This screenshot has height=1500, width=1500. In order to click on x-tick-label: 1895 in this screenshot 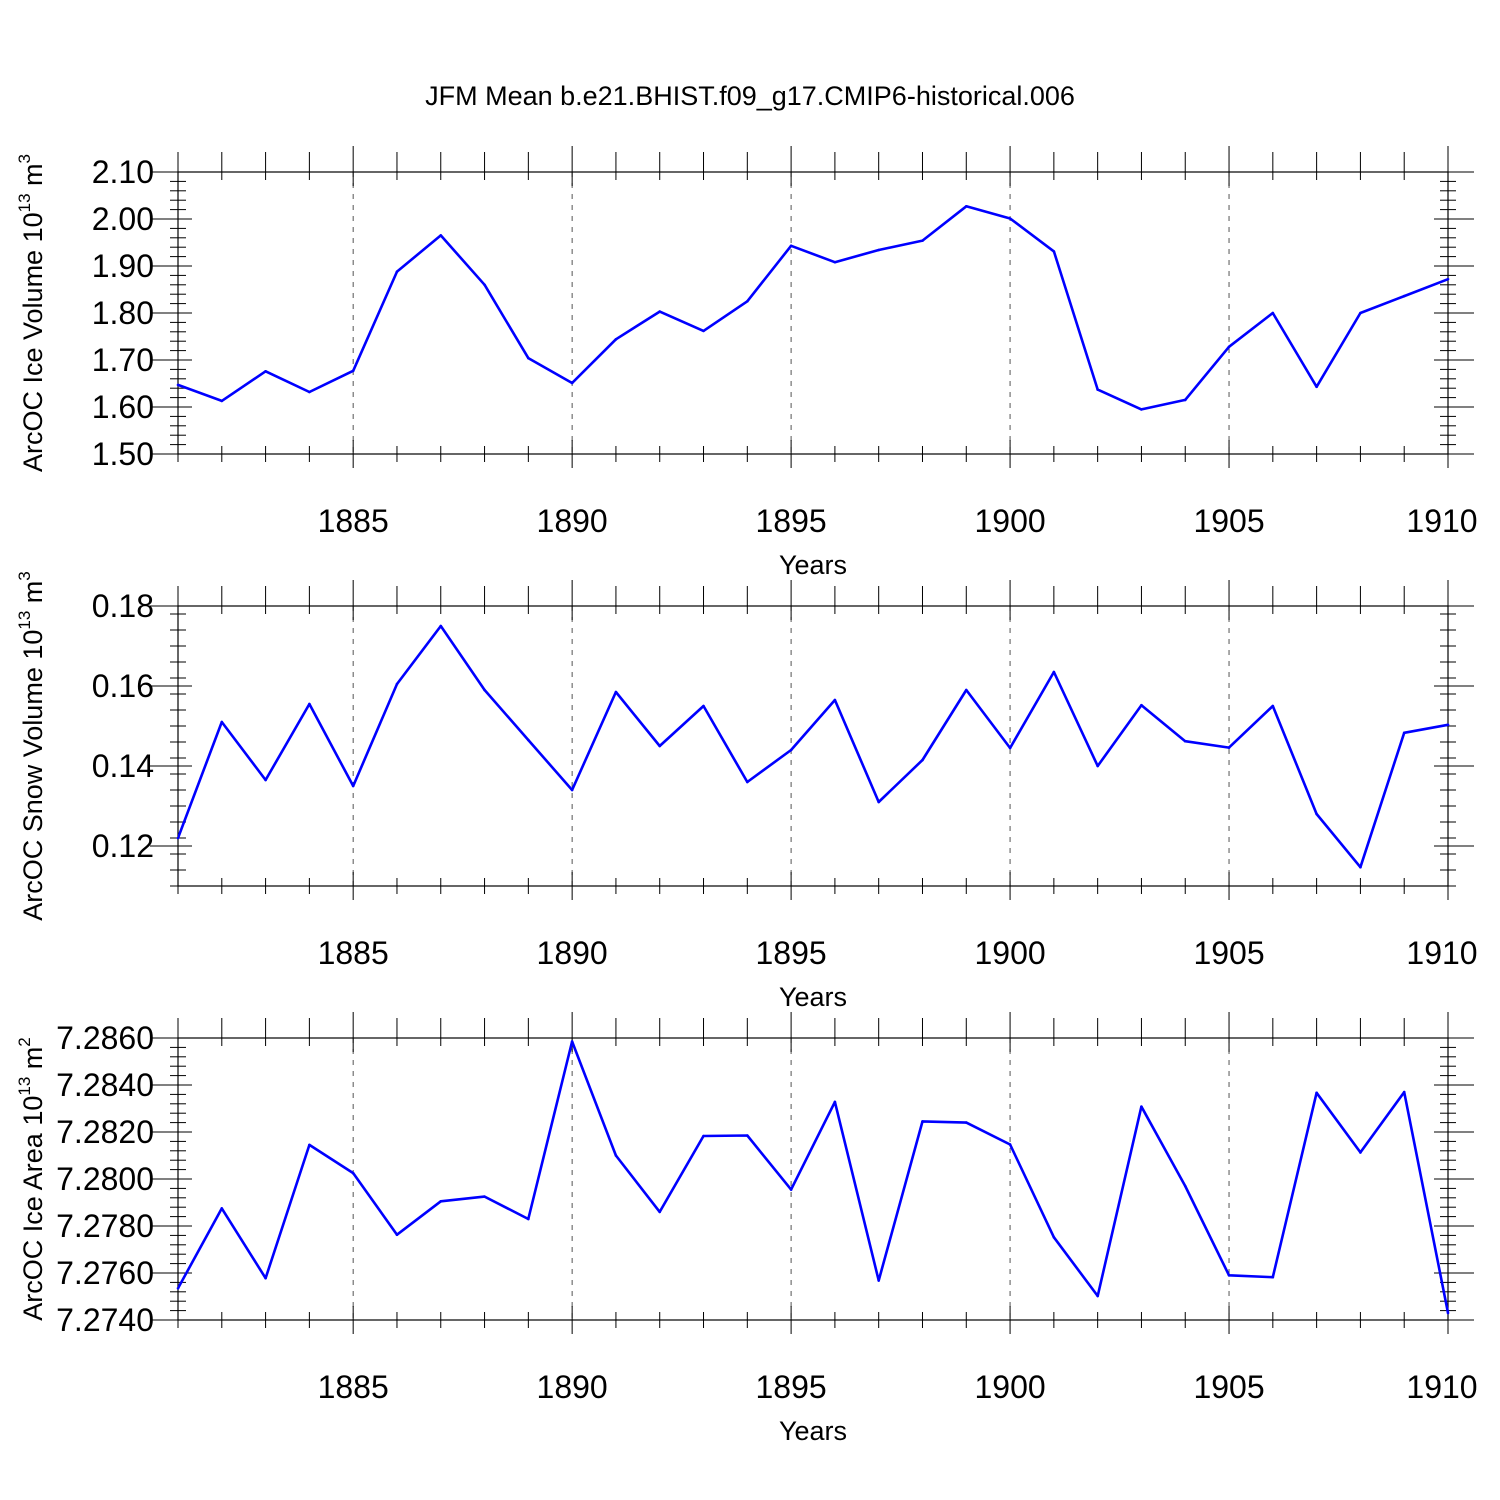, I will do `click(791, 1387)`.